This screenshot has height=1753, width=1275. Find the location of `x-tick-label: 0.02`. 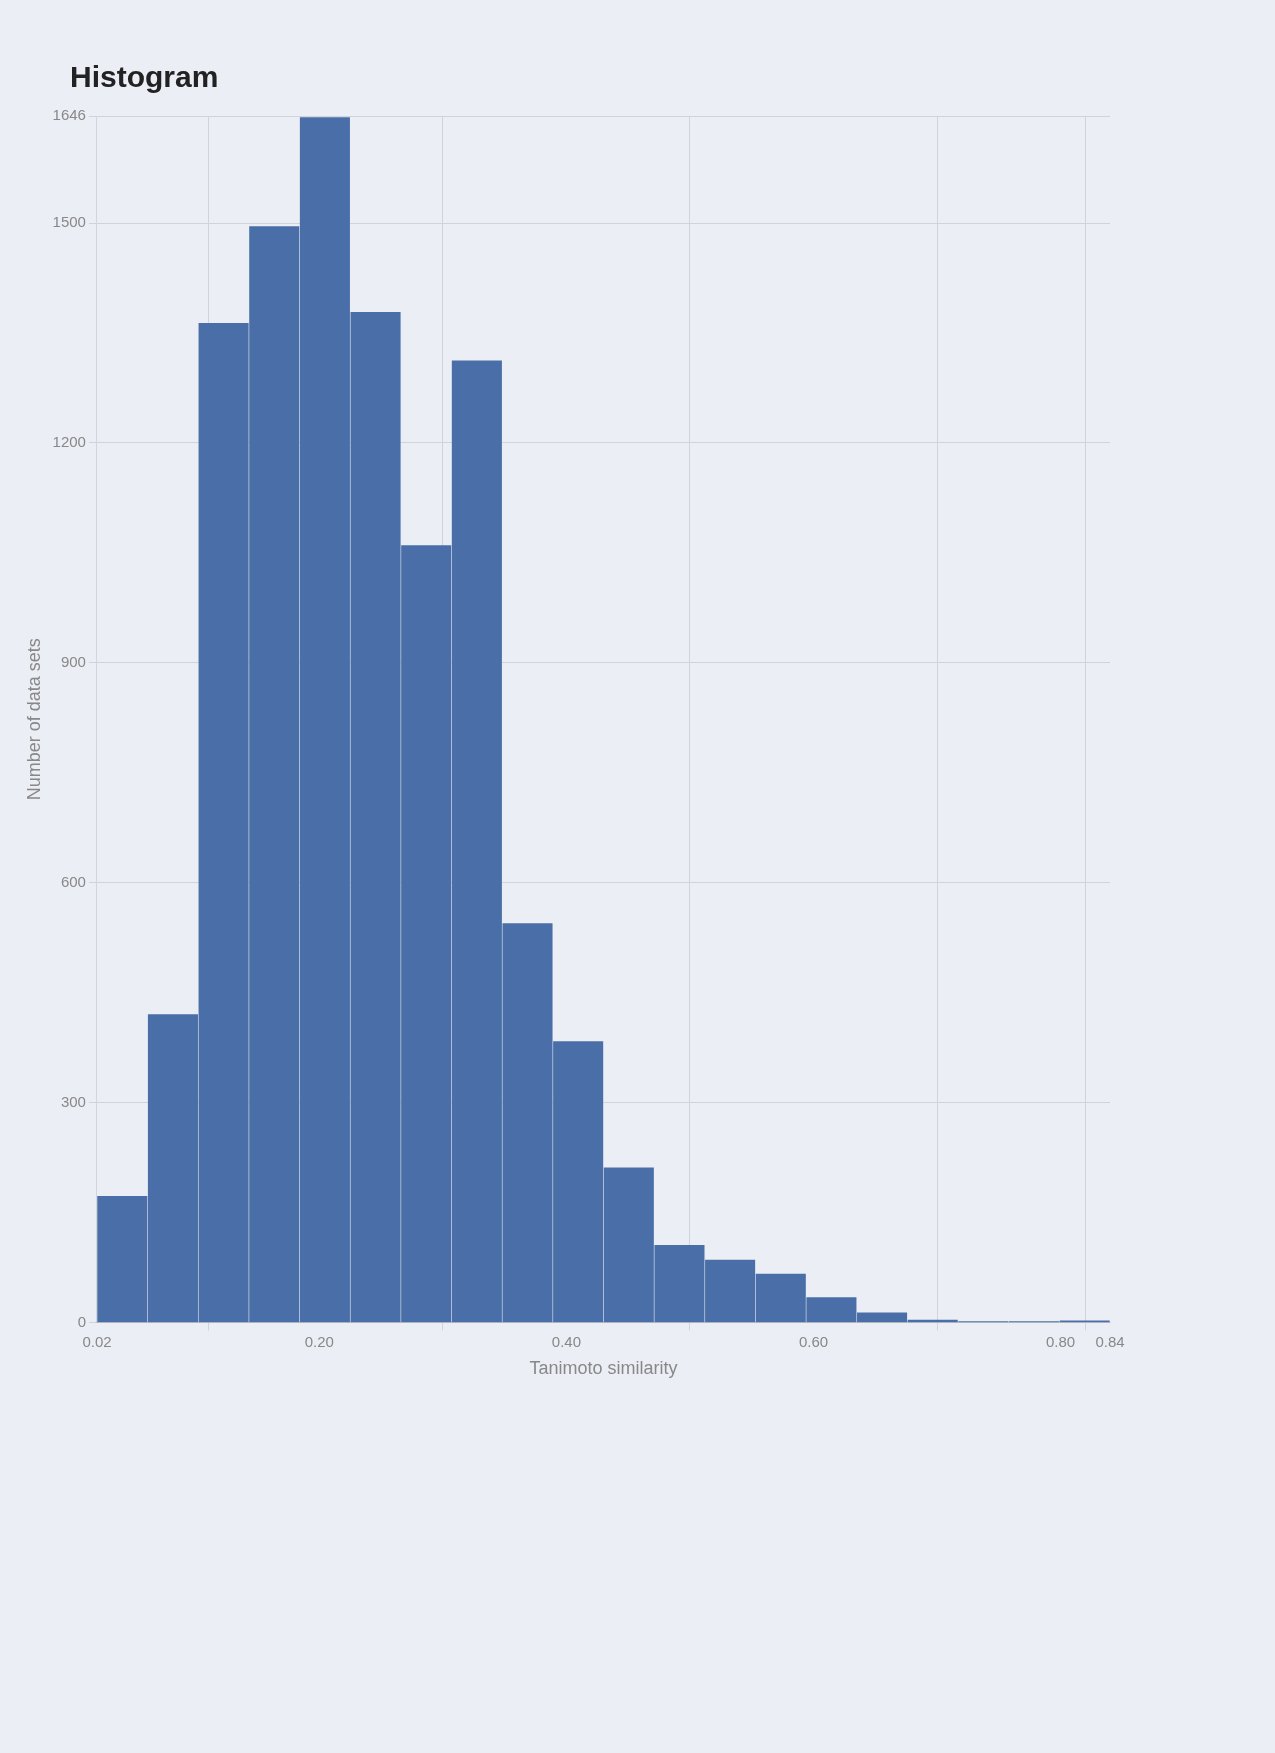

x-tick-label: 0.02 is located at coordinates (97, 1341).